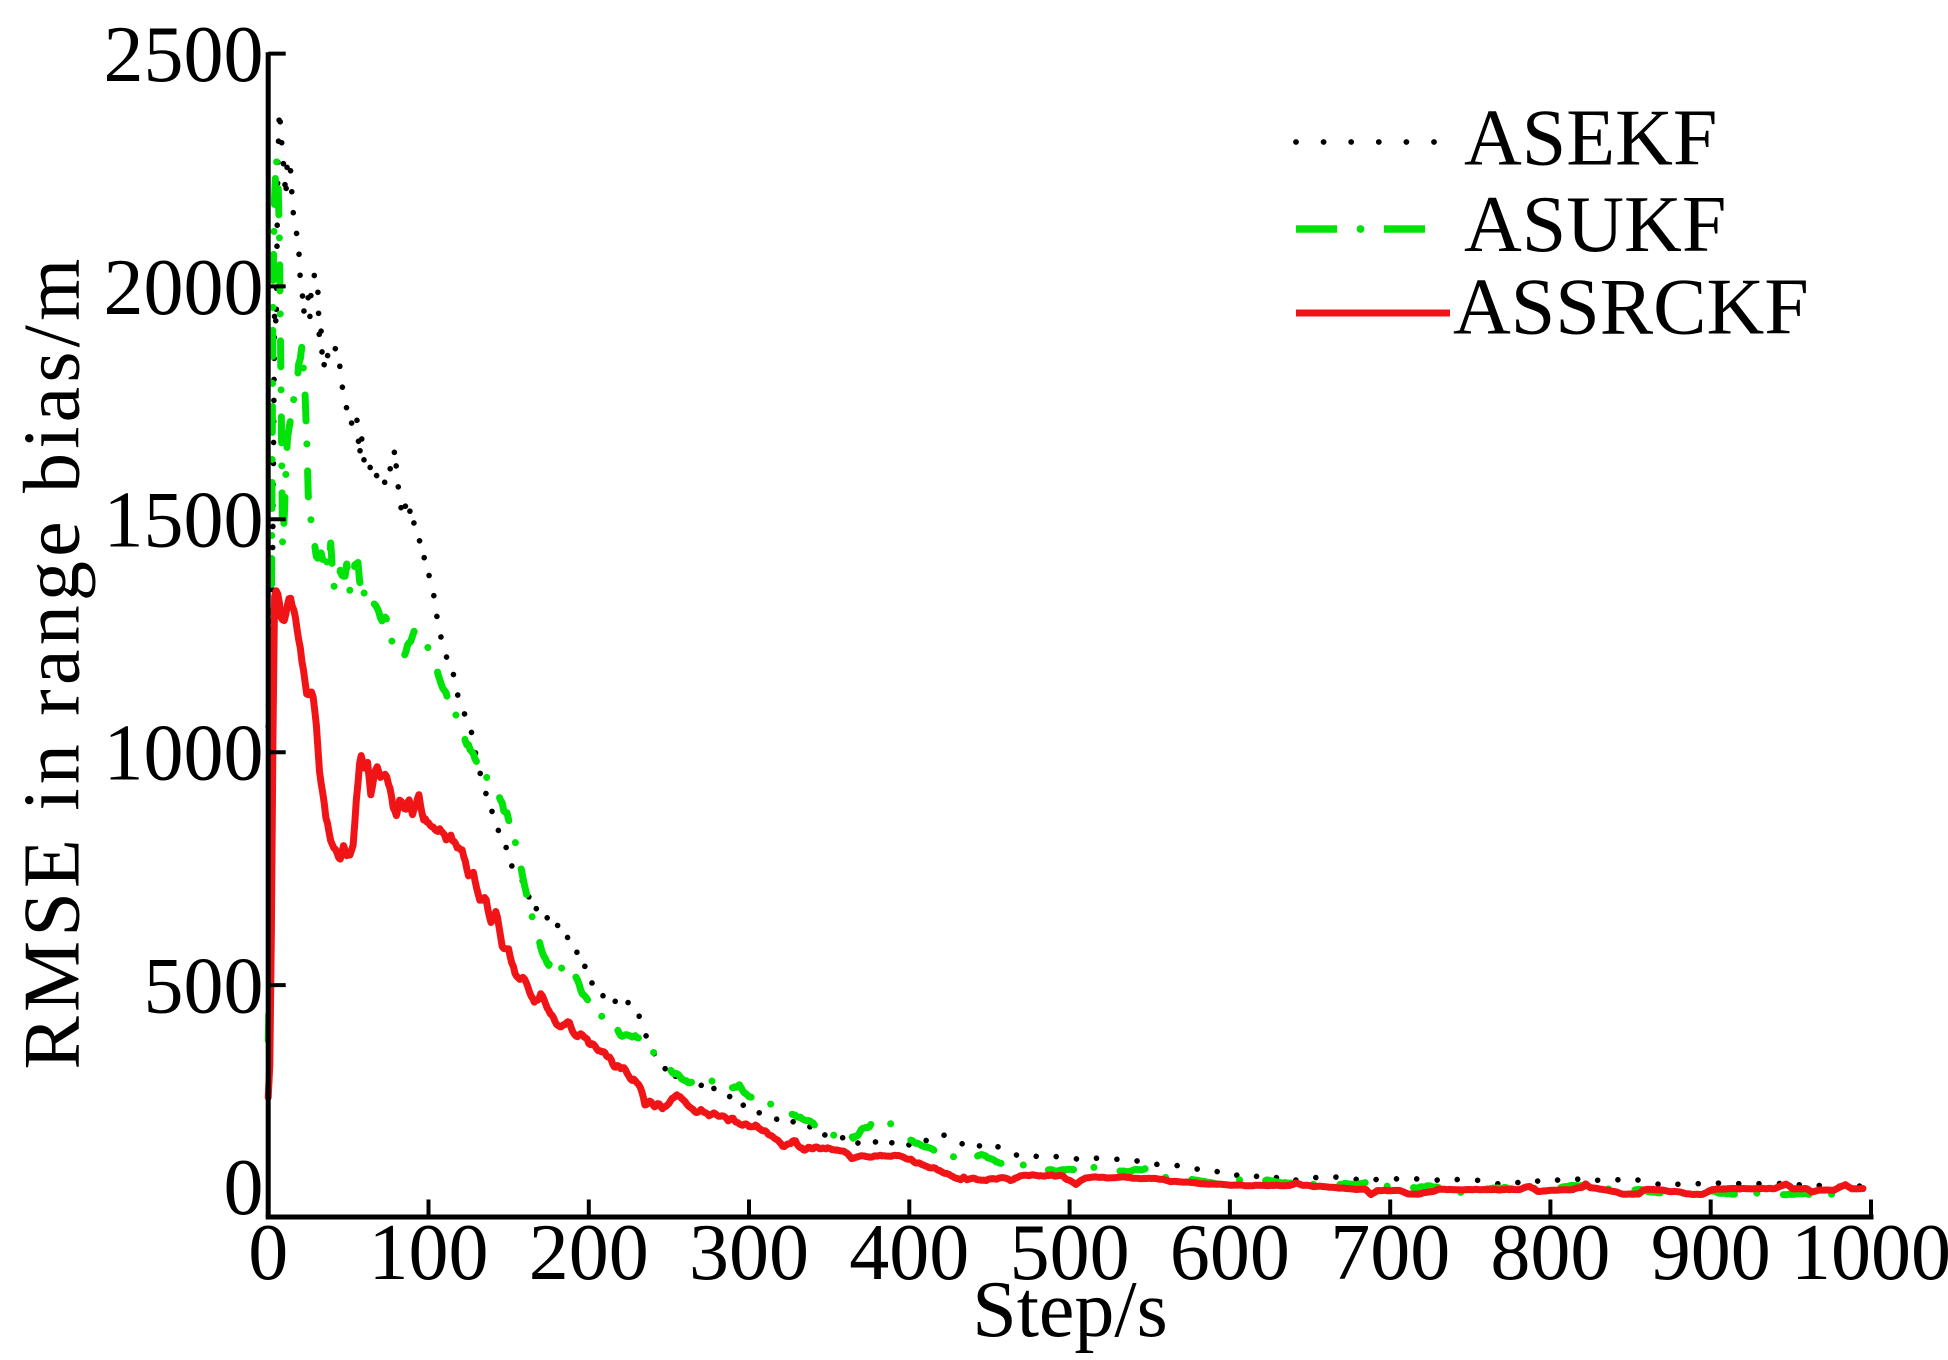 The image size is (1948, 1360). What do you see at coordinates (1550, 1253) in the screenshot?
I see `svg-text: 800` at bounding box center [1550, 1253].